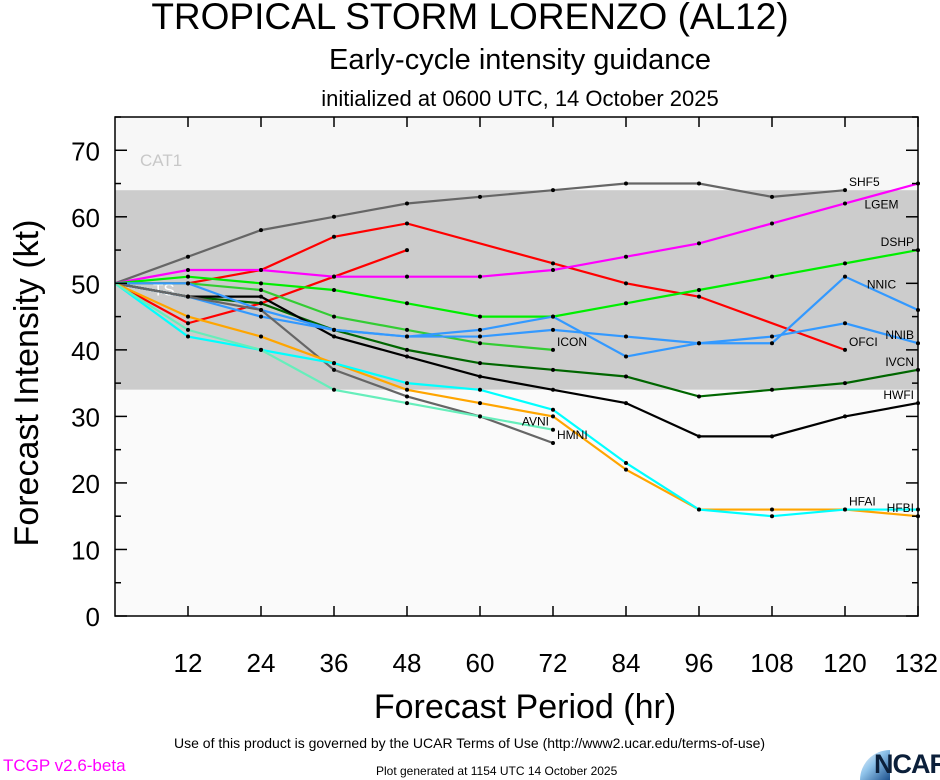  What do you see at coordinates (85, 484) in the screenshot?
I see `y-tick-label: 20` at bounding box center [85, 484].